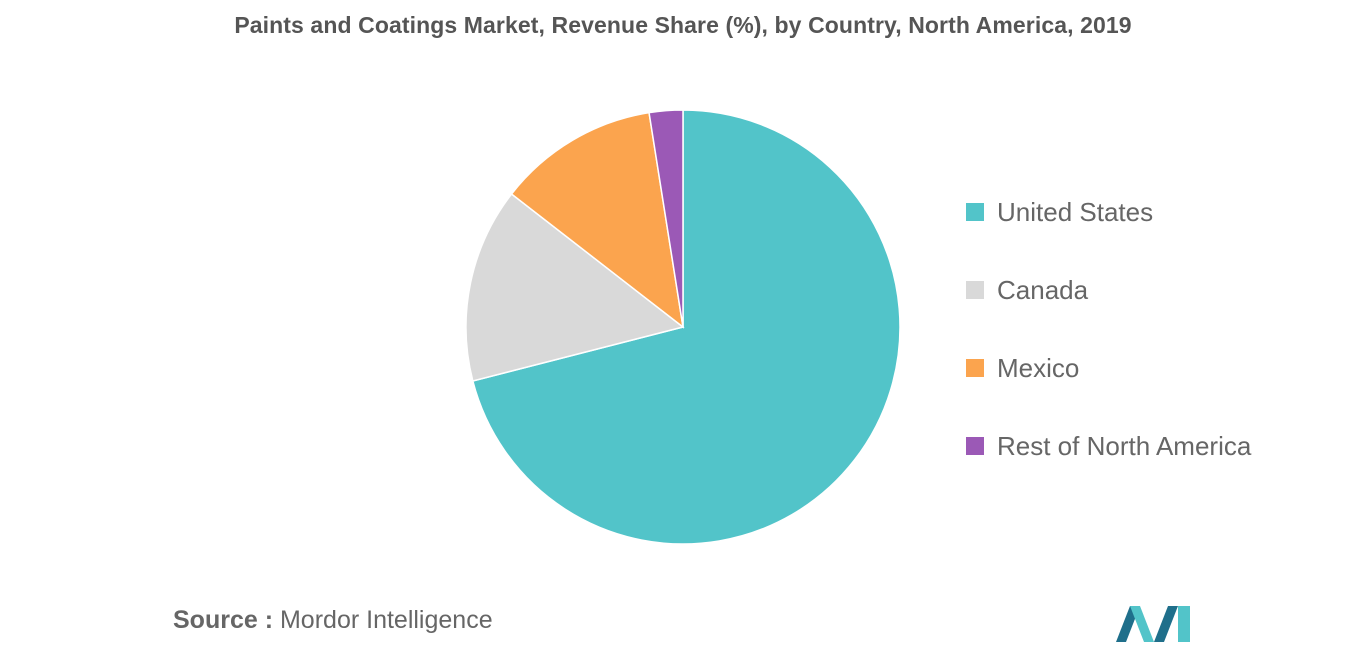  I want to click on legend-item-rest-of-north-america: Rest of North America, so click(1108, 446).